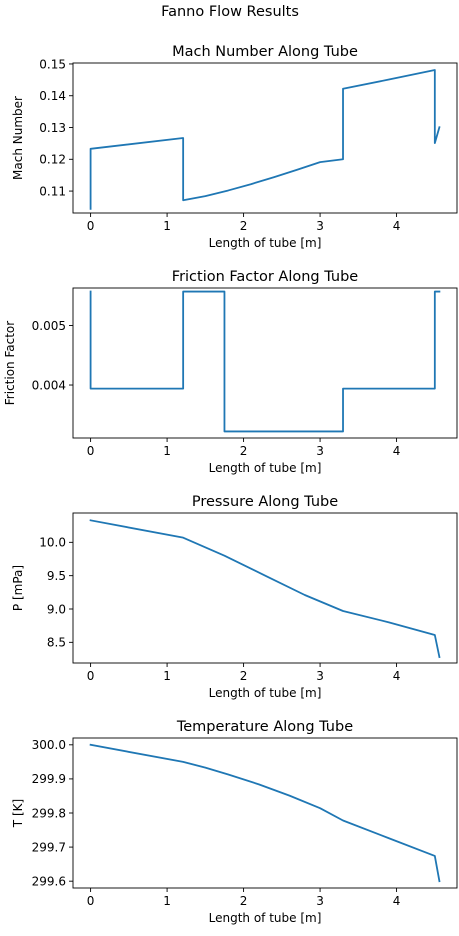 Image resolution: width=459 pixels, height=936 pixels. What do you see at coordinates (244, 901) in the screenshot?
I see `temperature-xtick-label: 2` at bounding box center [244, 901].